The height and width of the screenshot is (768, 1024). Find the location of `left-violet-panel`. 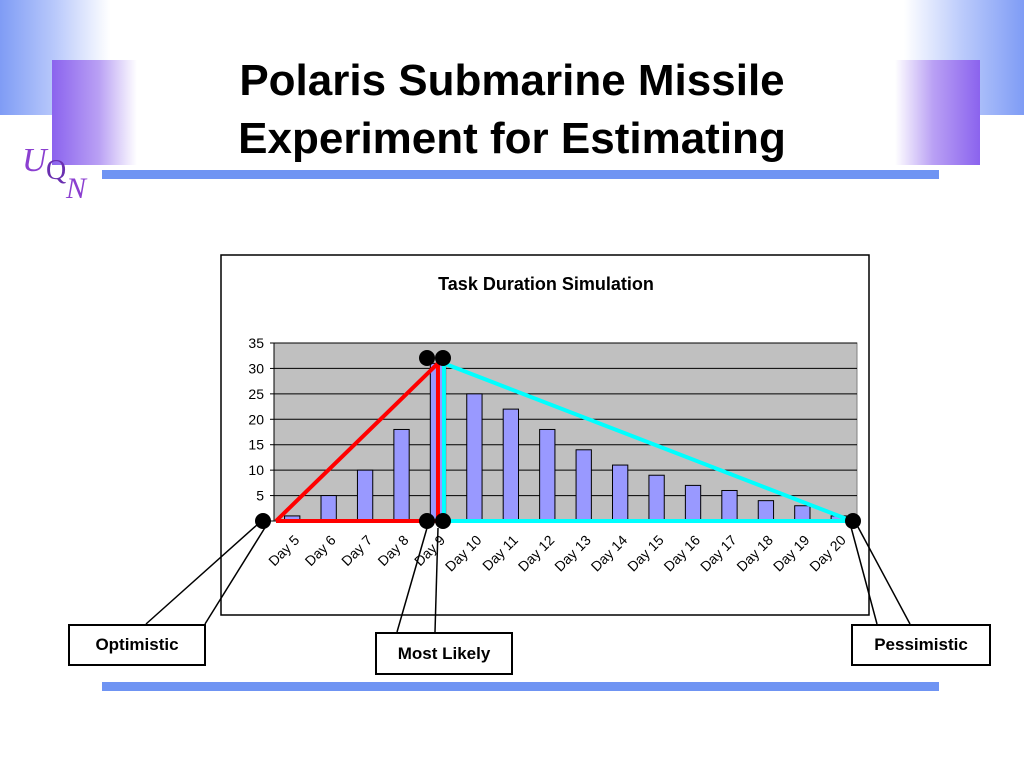

left-violet-panel is located at coordinates (94, 112).